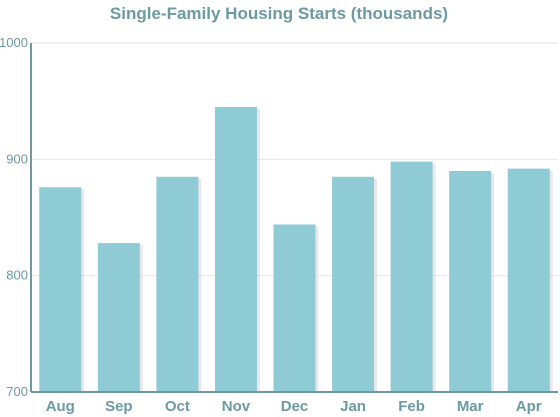 This screenshot has width=560, height=417. What do you see at coordinates (236, 406) in the screenshot?
I see `x-tick-label: Nov` at bounding box center [236, 406].